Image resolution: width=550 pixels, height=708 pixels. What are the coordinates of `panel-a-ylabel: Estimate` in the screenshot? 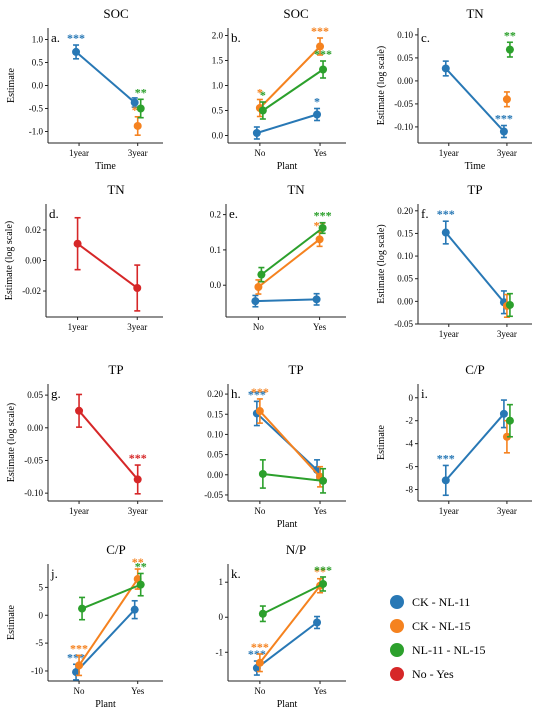 It's located at (11, 85).